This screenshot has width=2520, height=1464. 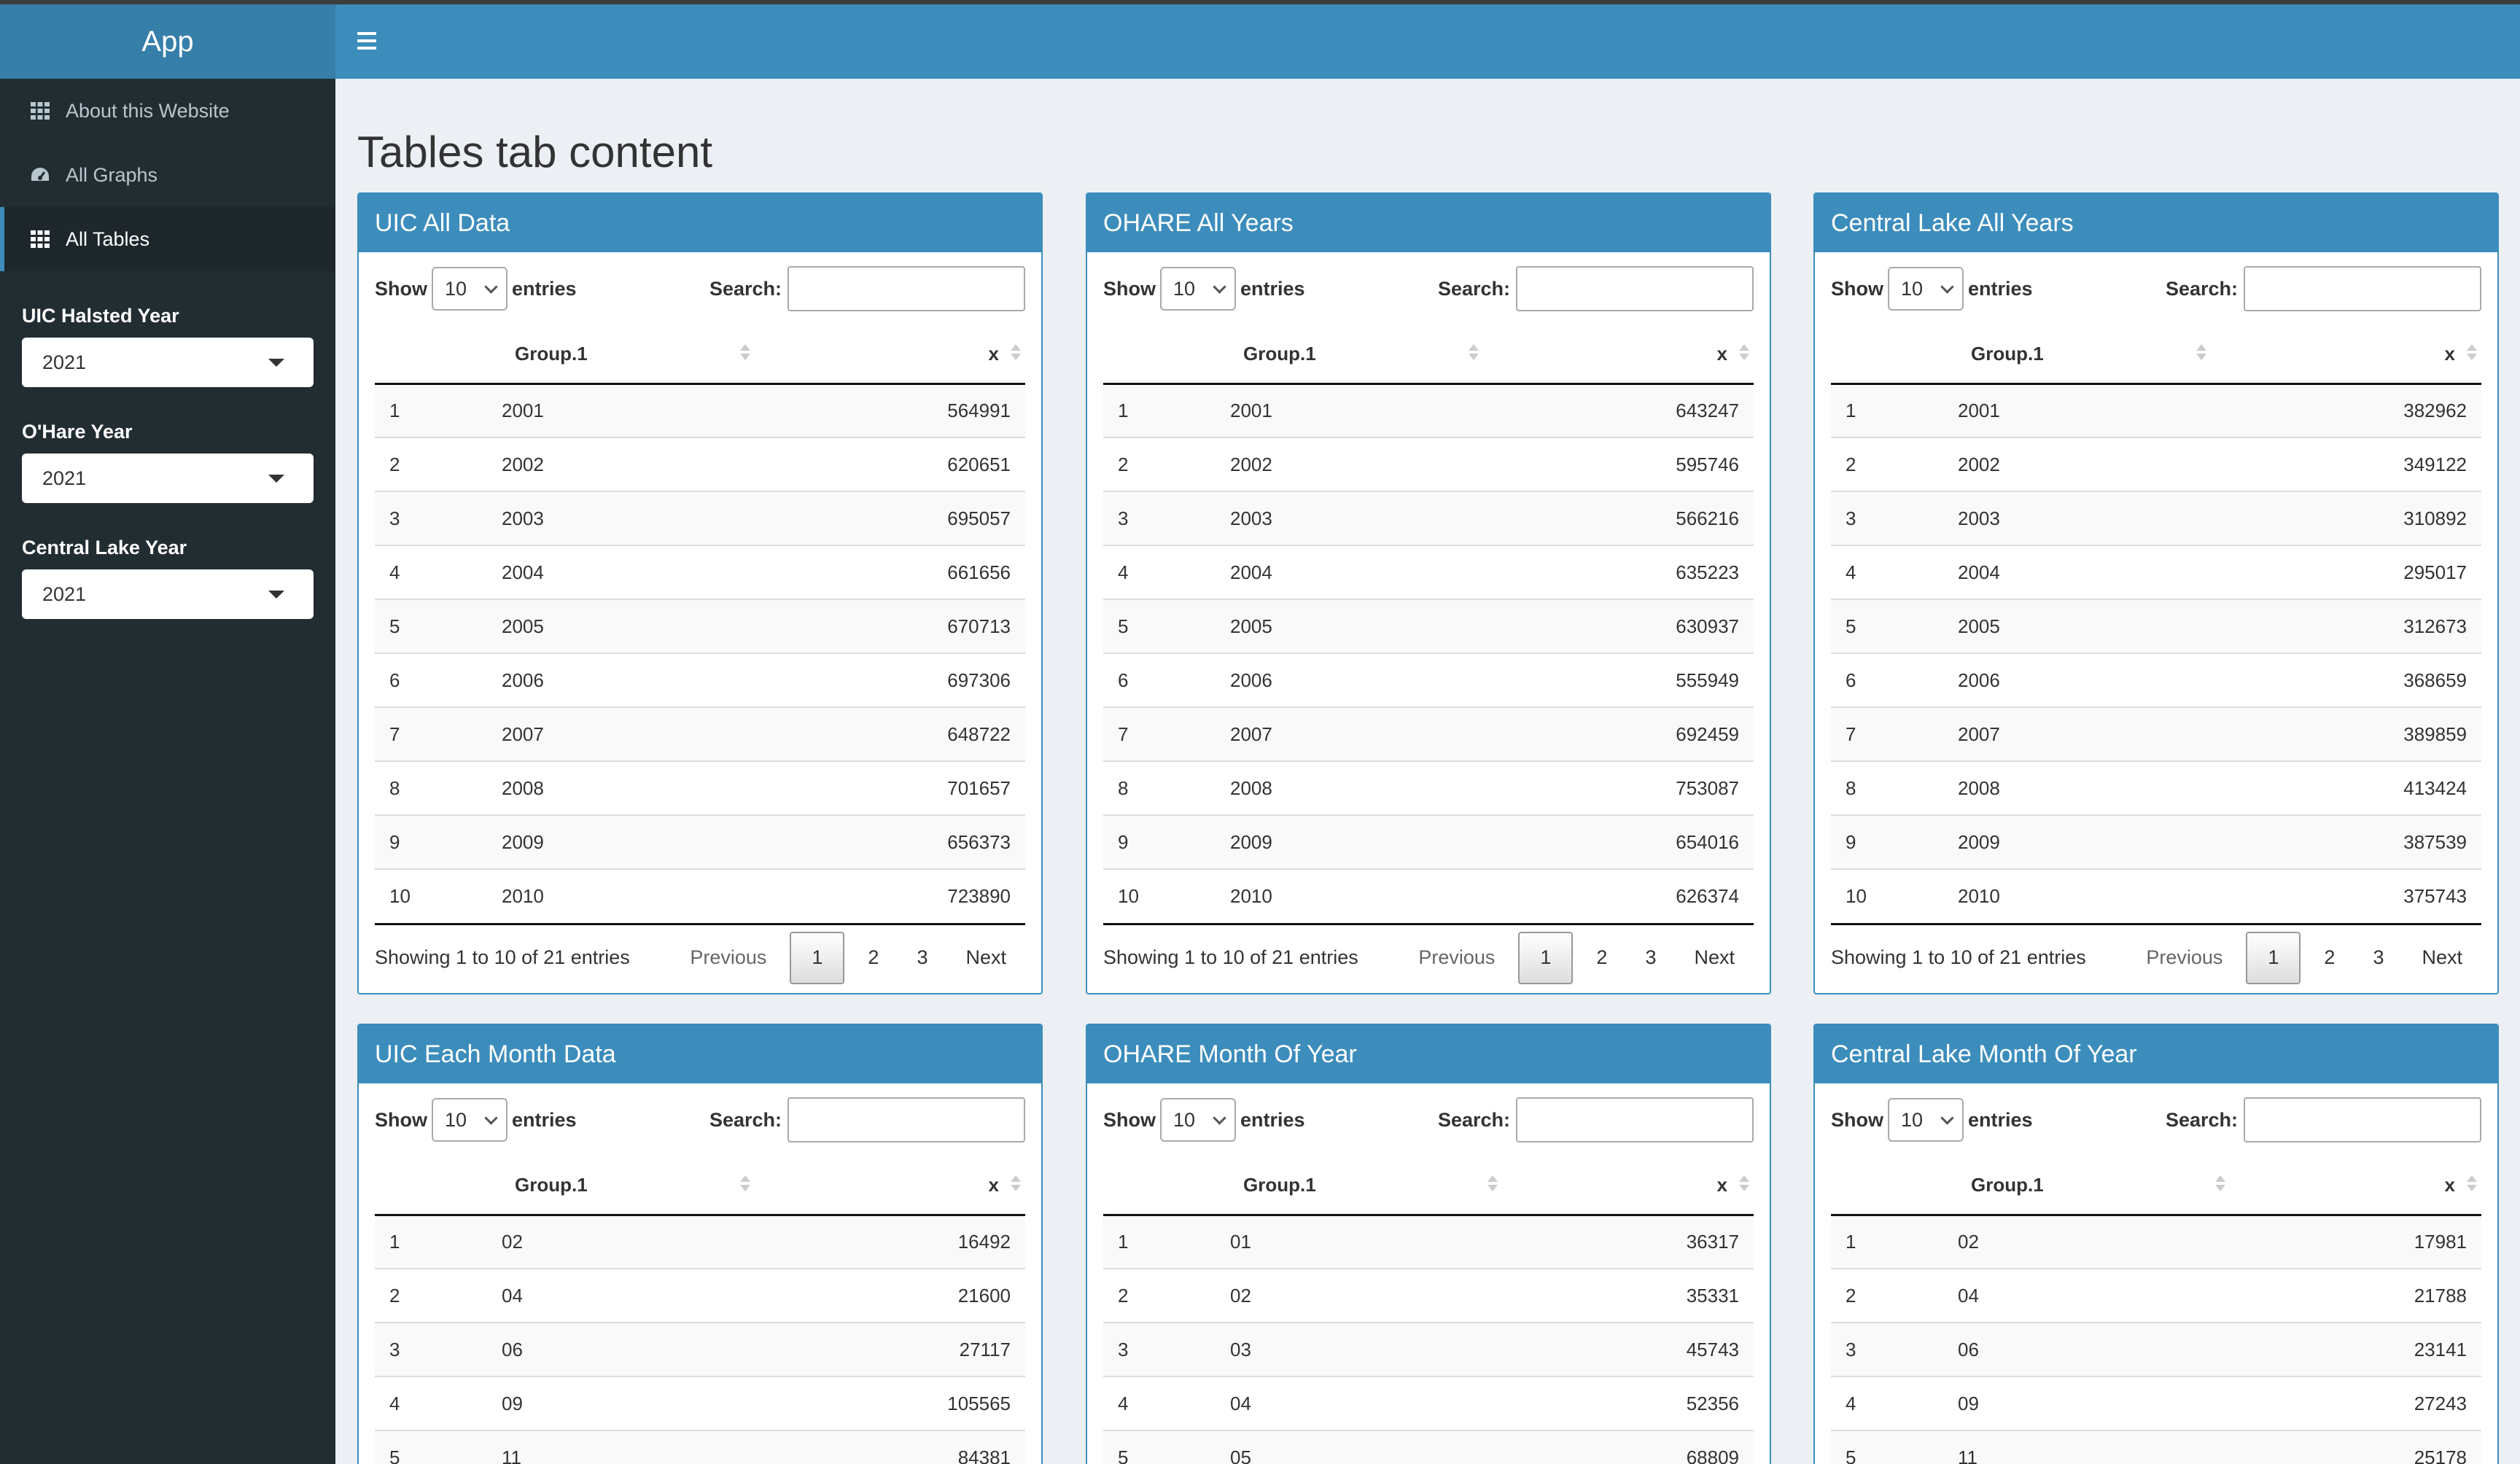 What do you see at coordinates (2156, 1403) in the screenshot?
I see `table-row: 4 09 27243` at bounding box center [2156, 1403].